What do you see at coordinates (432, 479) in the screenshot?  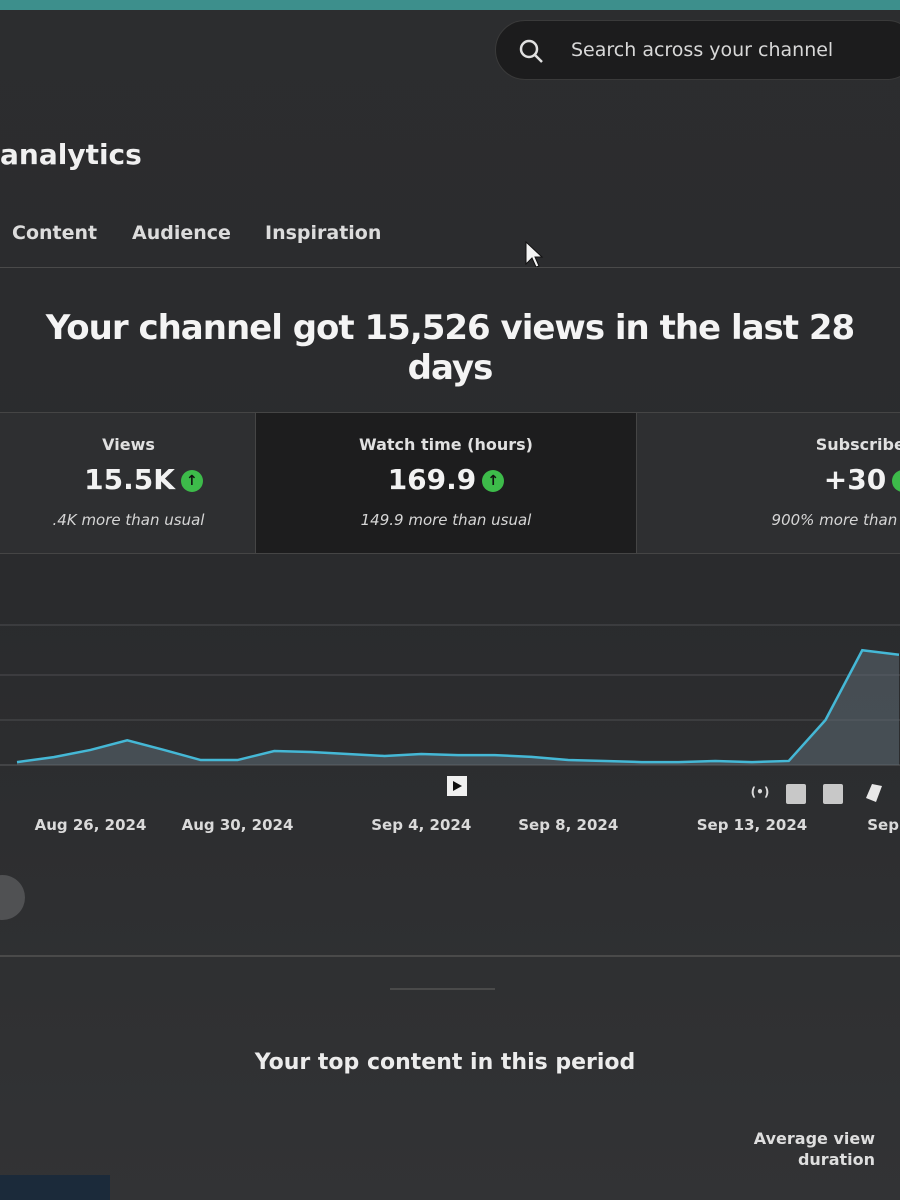 I see `metric-value: 169.9` at bounding box center [432, 479].